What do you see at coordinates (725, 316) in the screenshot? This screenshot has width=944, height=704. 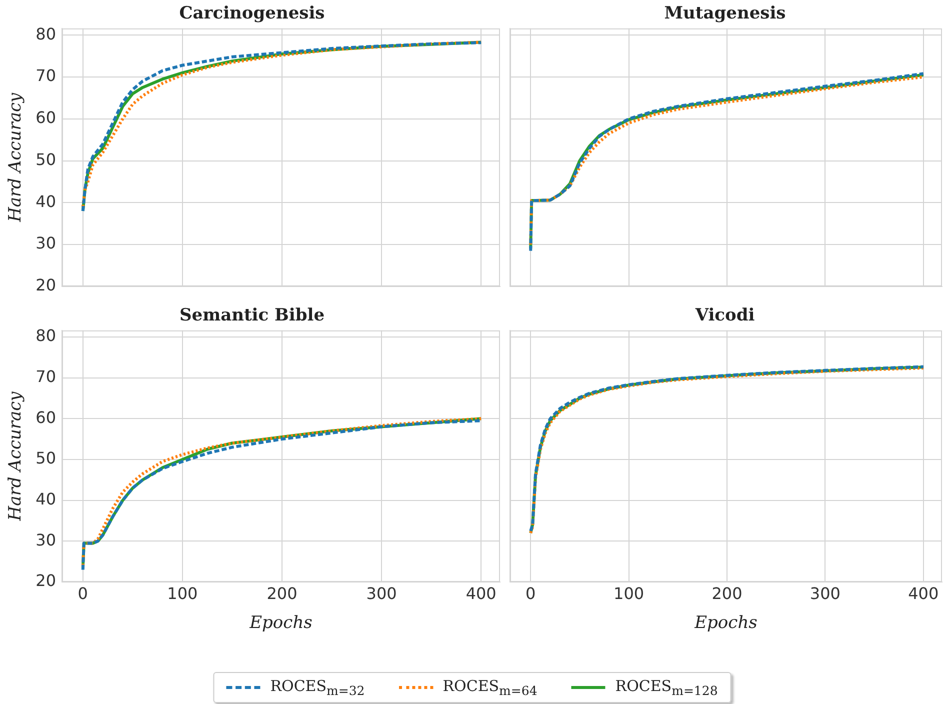 I see `chart-title: Vicodi` at bounding box center [725, 316].